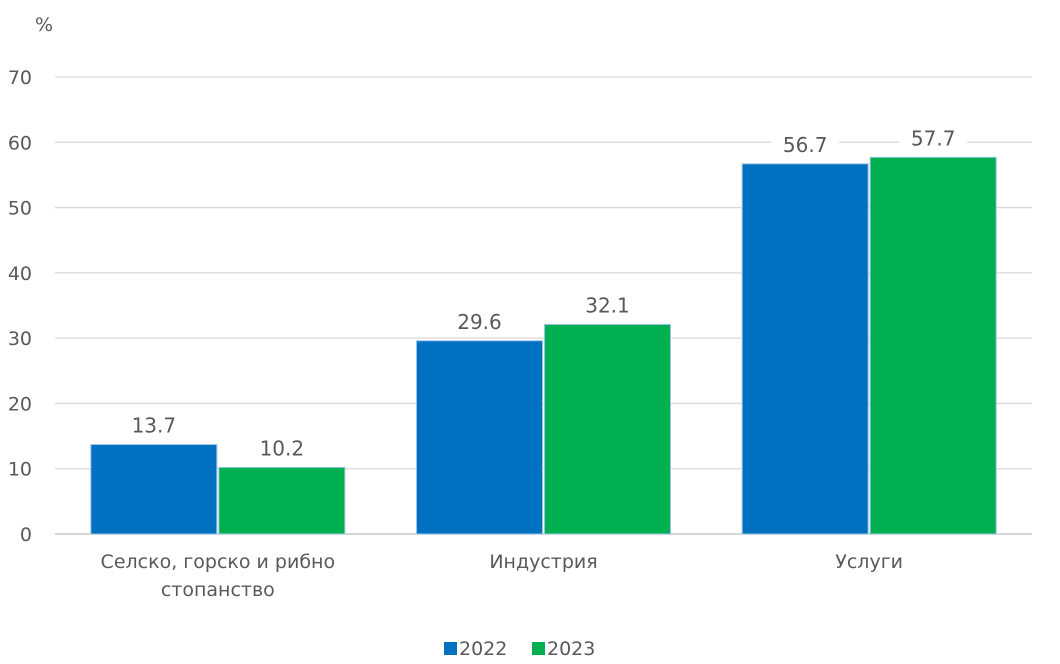  I want to click on legend-swatch-2023, so click(538, 648).